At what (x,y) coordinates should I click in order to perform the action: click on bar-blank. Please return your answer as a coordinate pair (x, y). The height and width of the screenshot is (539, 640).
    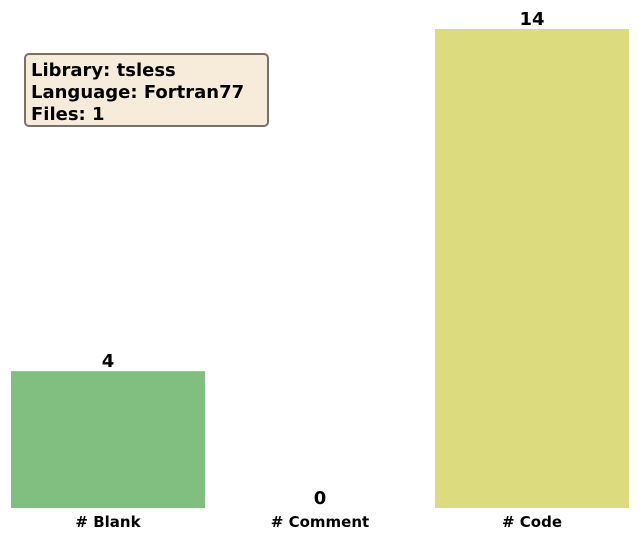
    Looking at the image, I should click on (108, 439).